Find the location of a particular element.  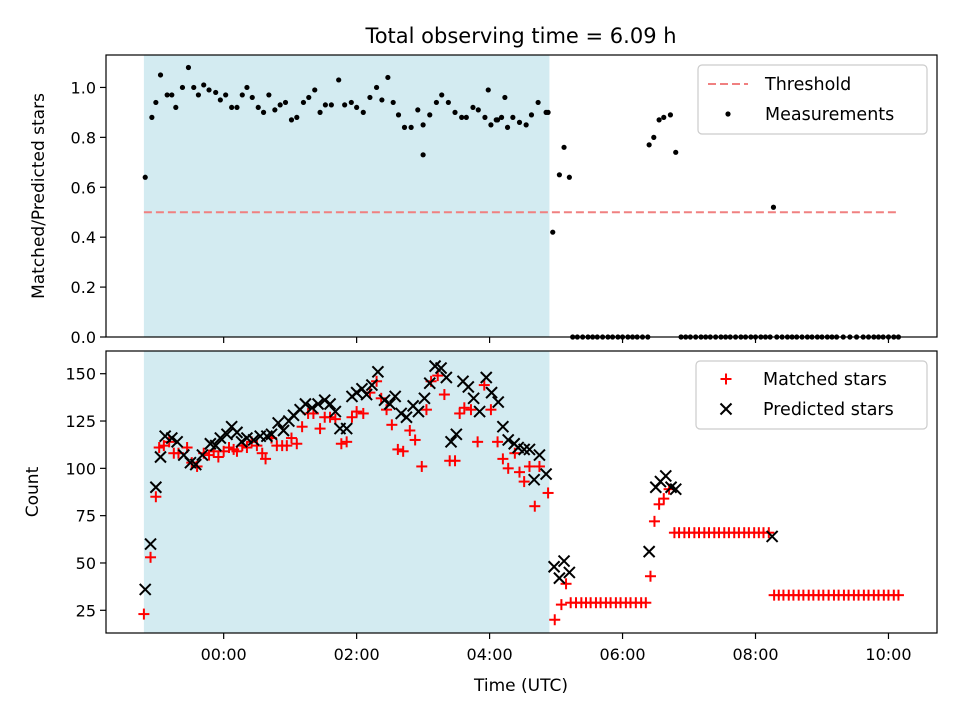

x-tick-label: 06:00 is located at coordinates (622, 654).